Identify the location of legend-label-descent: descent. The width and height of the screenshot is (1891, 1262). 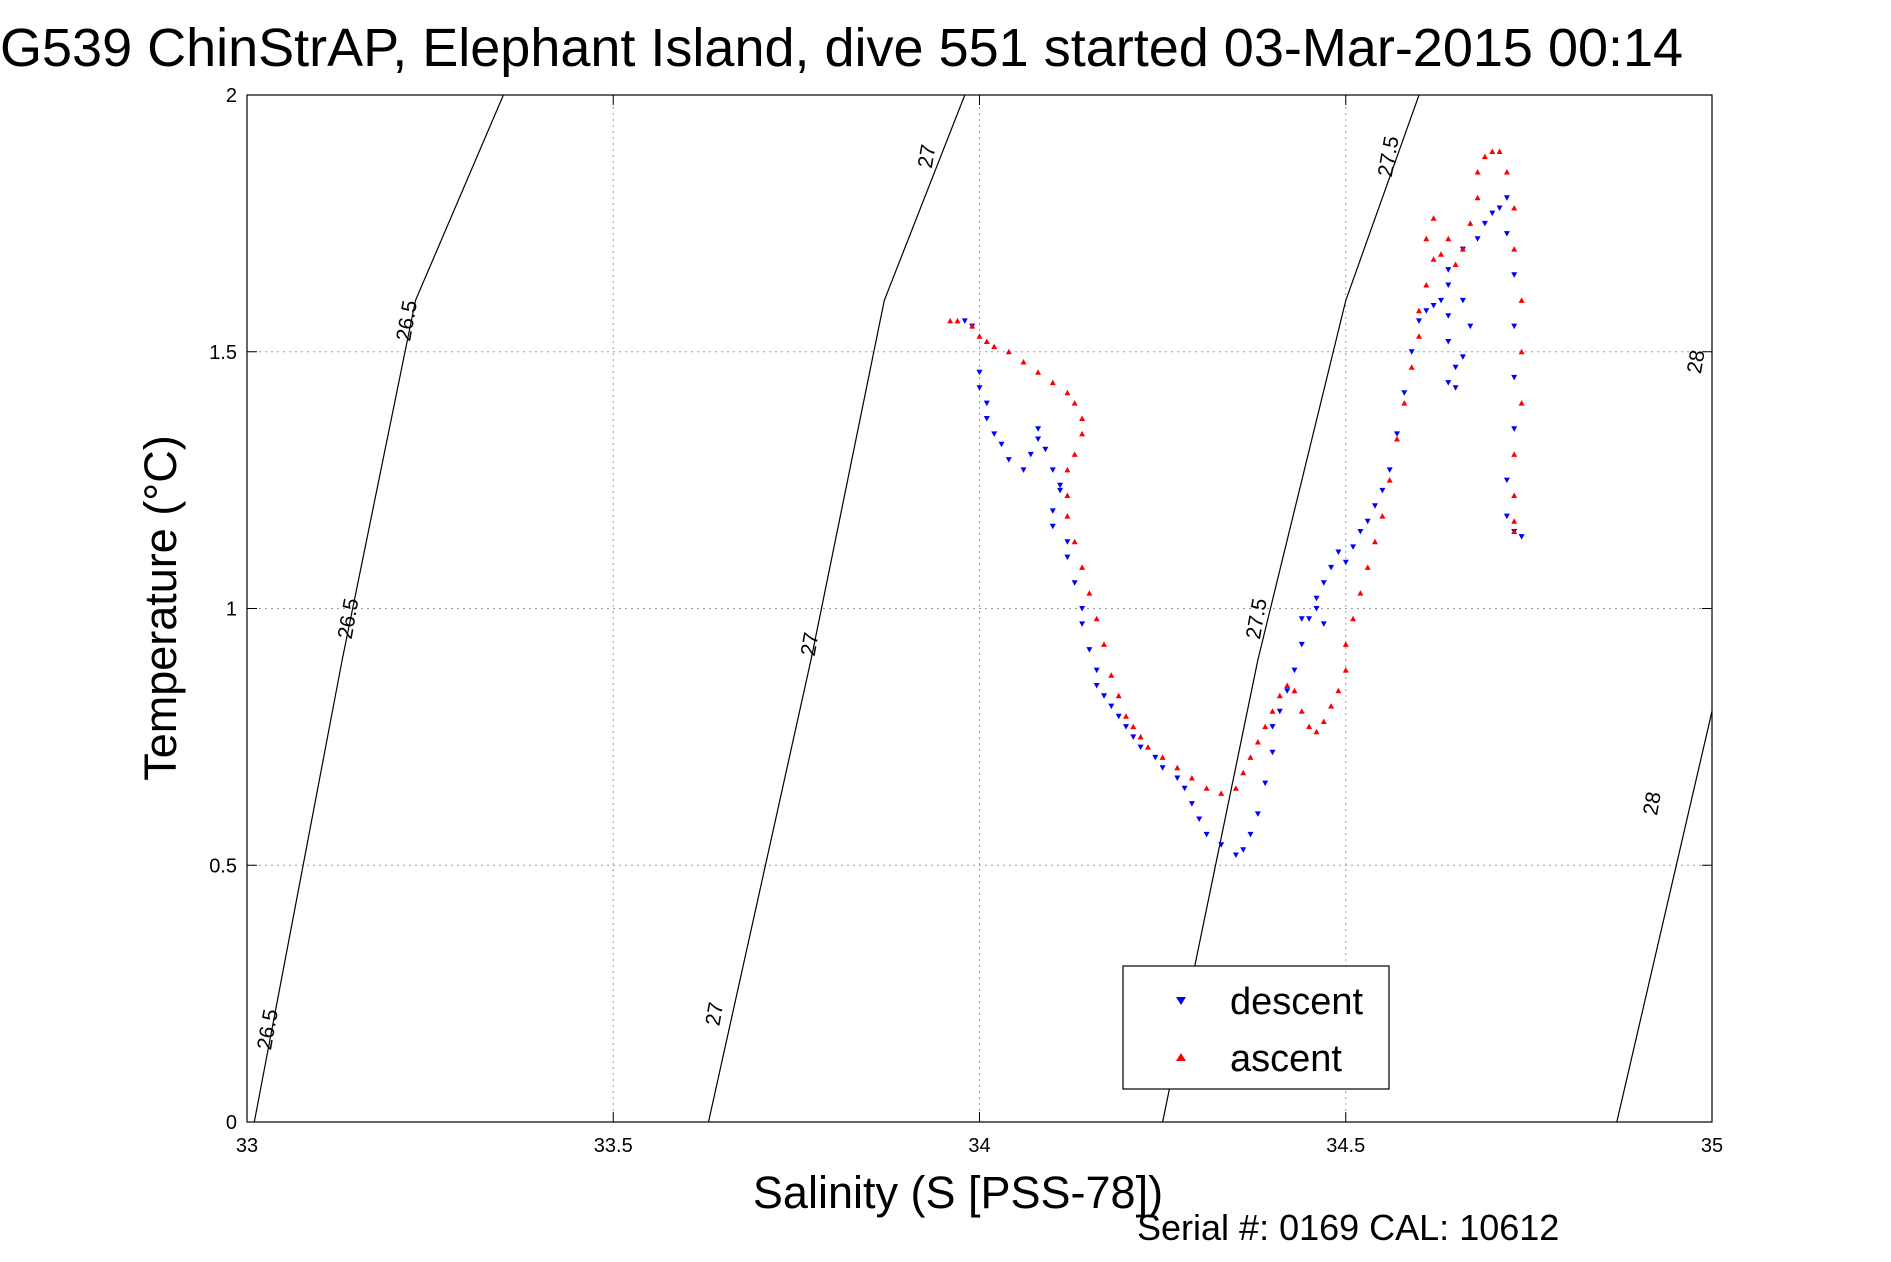
(1297, 1002).